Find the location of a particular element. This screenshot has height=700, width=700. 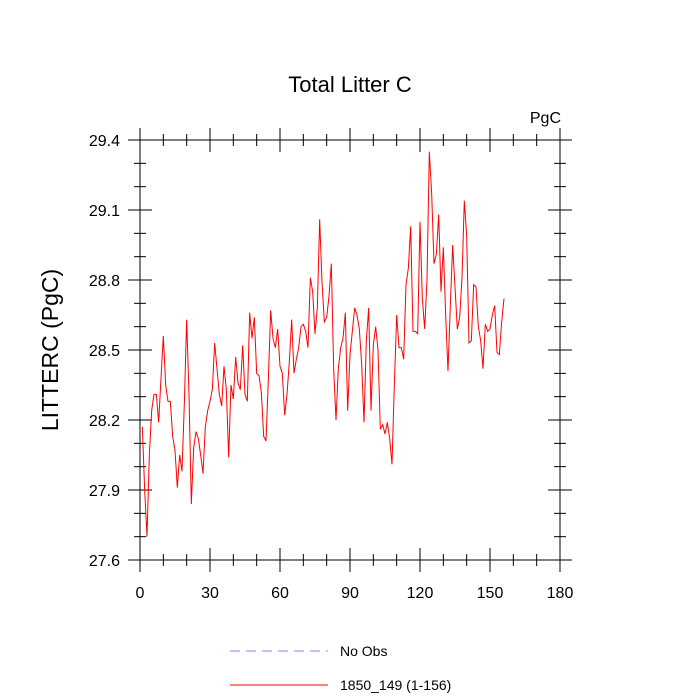

x-tick-label: 150 is located at coordinates (490, 593).